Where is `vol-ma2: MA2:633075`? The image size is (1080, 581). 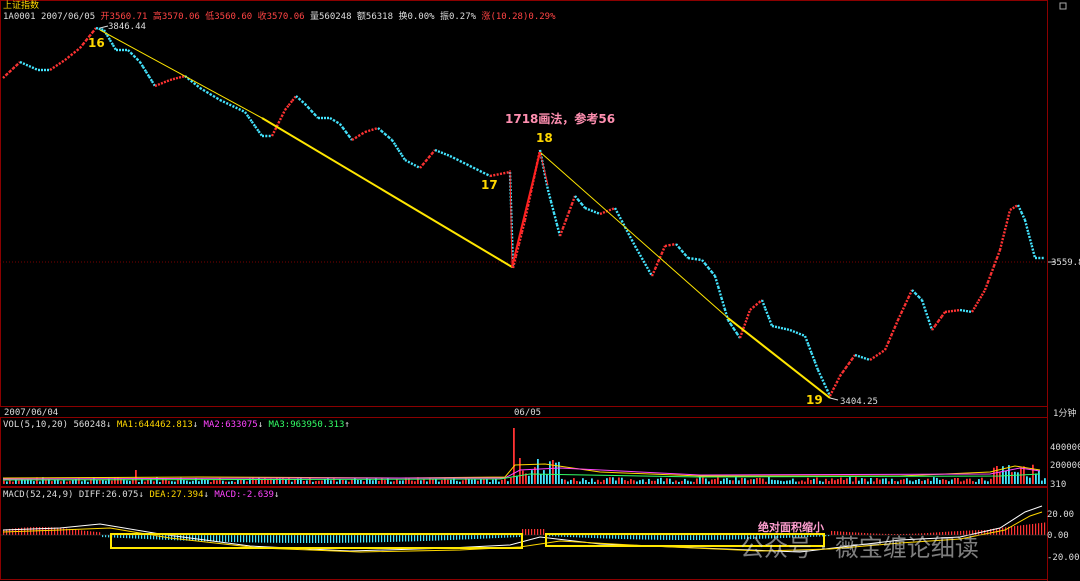 vol-ma2: MA2:633075 is located at coordinates (230, 425).